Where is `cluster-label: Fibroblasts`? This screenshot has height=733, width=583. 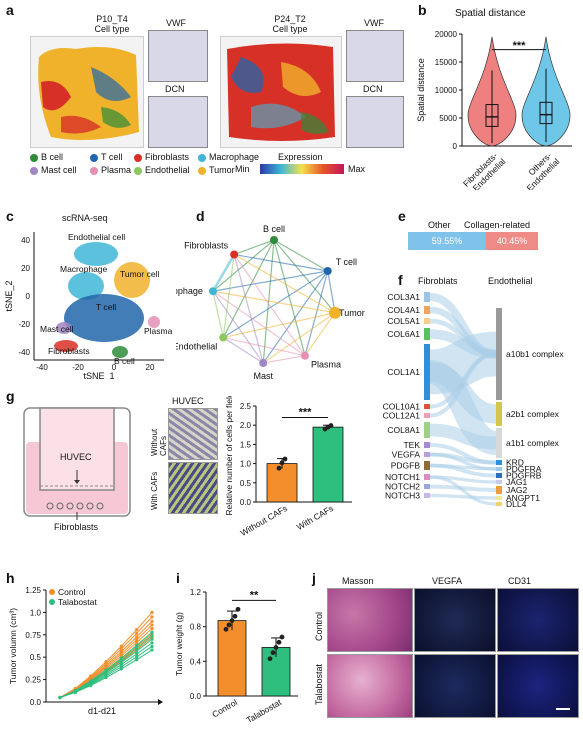
cluster-label: Fibroblasts is located at coordinates (69, 351).